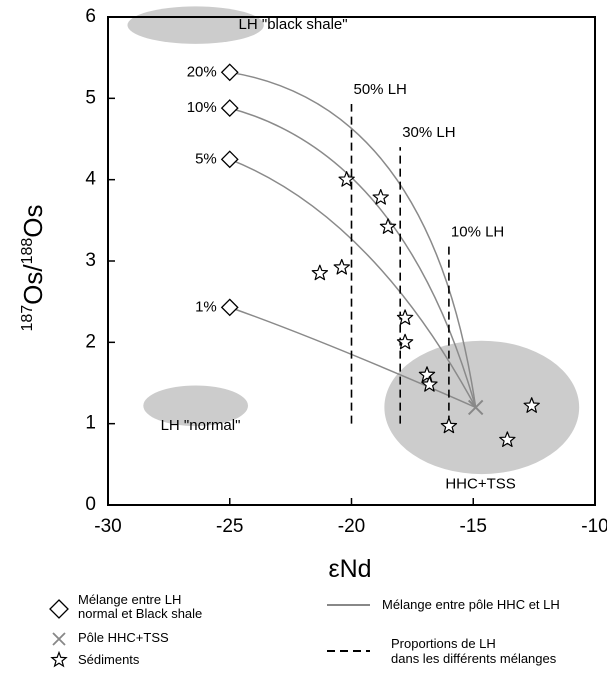  I want to click on legend-item-mixing-end-members: Mélange entre LH normal et Black shale, so click(156, 608).